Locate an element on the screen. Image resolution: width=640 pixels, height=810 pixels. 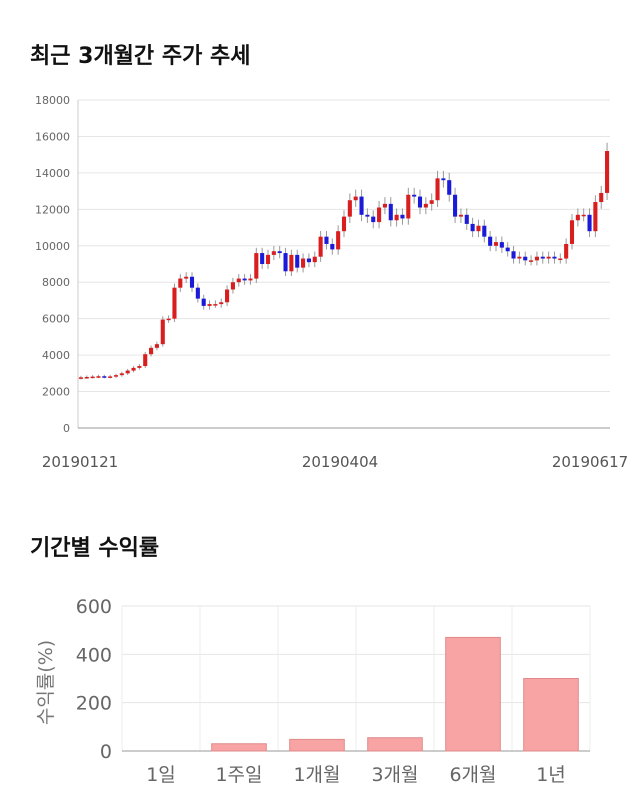
x-tick-label: 6개월 is located at coordinates (472, 775).